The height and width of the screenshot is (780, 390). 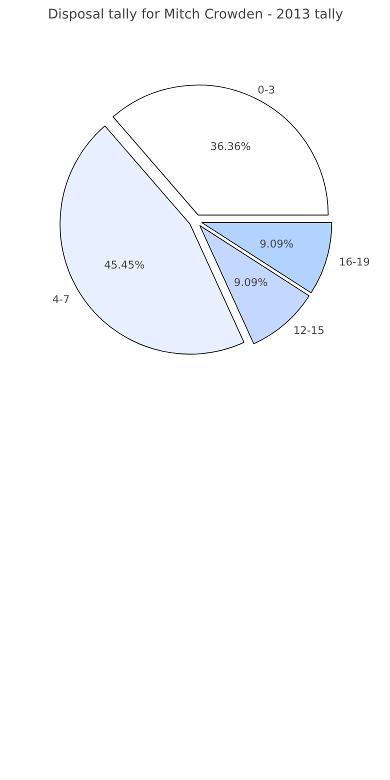 What do you see at coordinates (230, 147) in the screenshot?
I see `data-label: 36.36%` at bounding box center [230, 147].